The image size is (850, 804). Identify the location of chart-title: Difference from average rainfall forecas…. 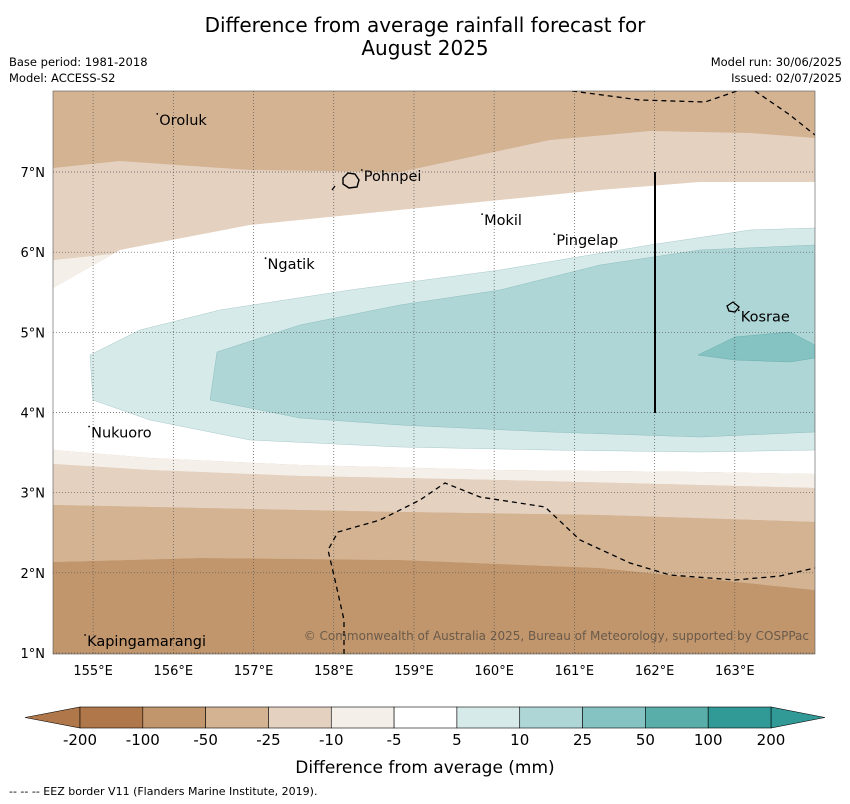
(425, 37).